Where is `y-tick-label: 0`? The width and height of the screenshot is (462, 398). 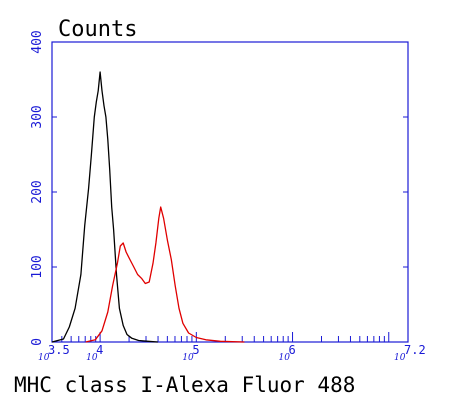 y-tick-label: 0 is located at coordinates (37, 342).